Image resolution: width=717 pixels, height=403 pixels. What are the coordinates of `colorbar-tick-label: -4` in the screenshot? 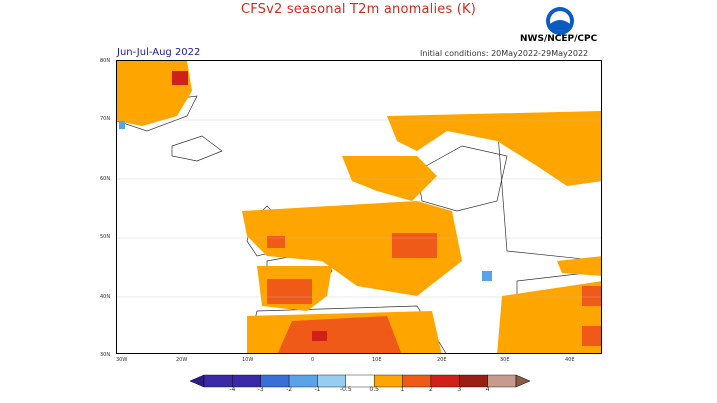 It's located at (232, 389).